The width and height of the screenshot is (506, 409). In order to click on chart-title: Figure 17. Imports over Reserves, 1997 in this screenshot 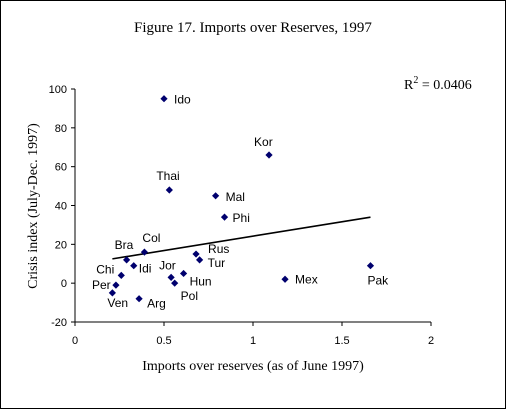, I will do `click(253, 28)`.